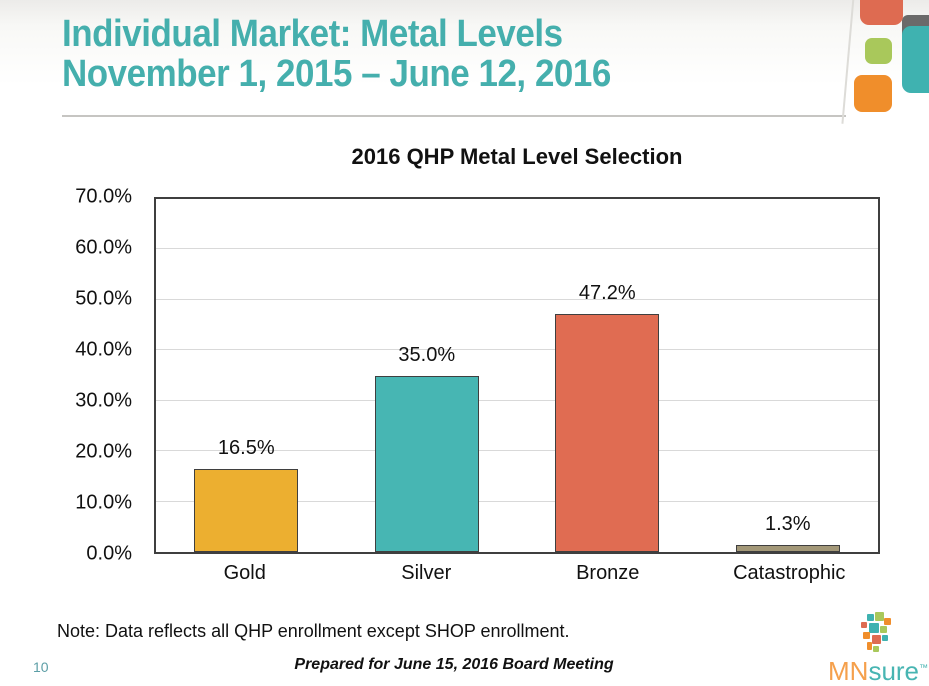 This screenshot has width=929, height=686. Describe the element at coordinates (246, 447) in the screenshot. I see `bar-value-label: 16.5%` at that location.